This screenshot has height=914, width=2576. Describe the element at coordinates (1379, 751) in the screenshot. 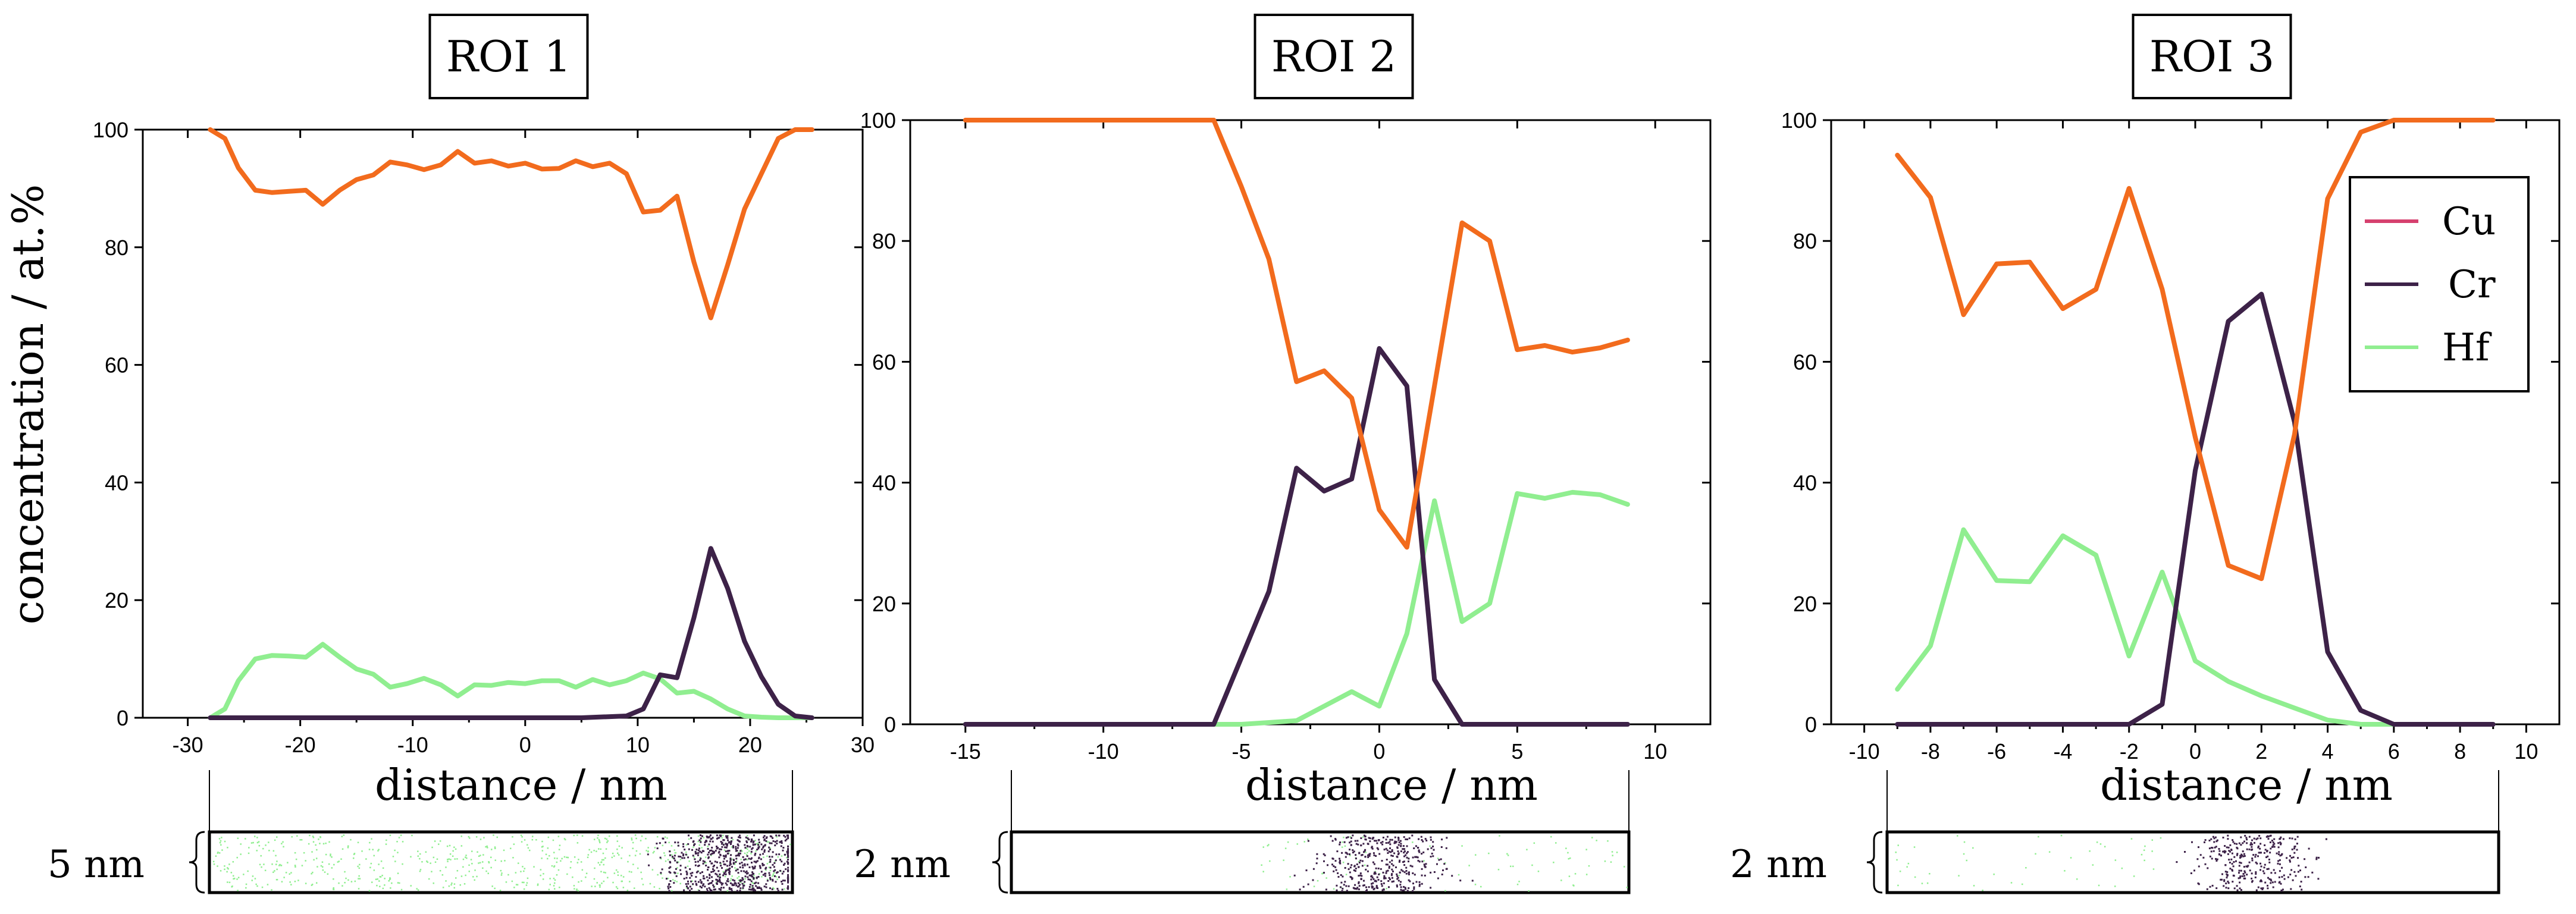

I see `x-tick-label: 0` at that location.